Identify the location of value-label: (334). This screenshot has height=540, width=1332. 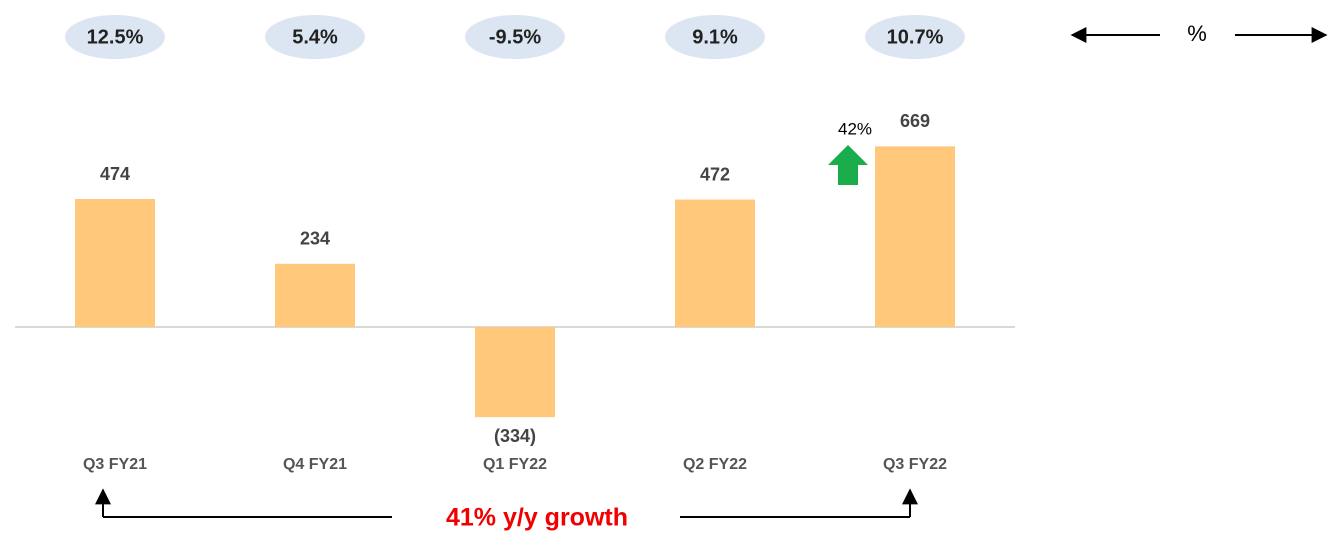
(515, 436).